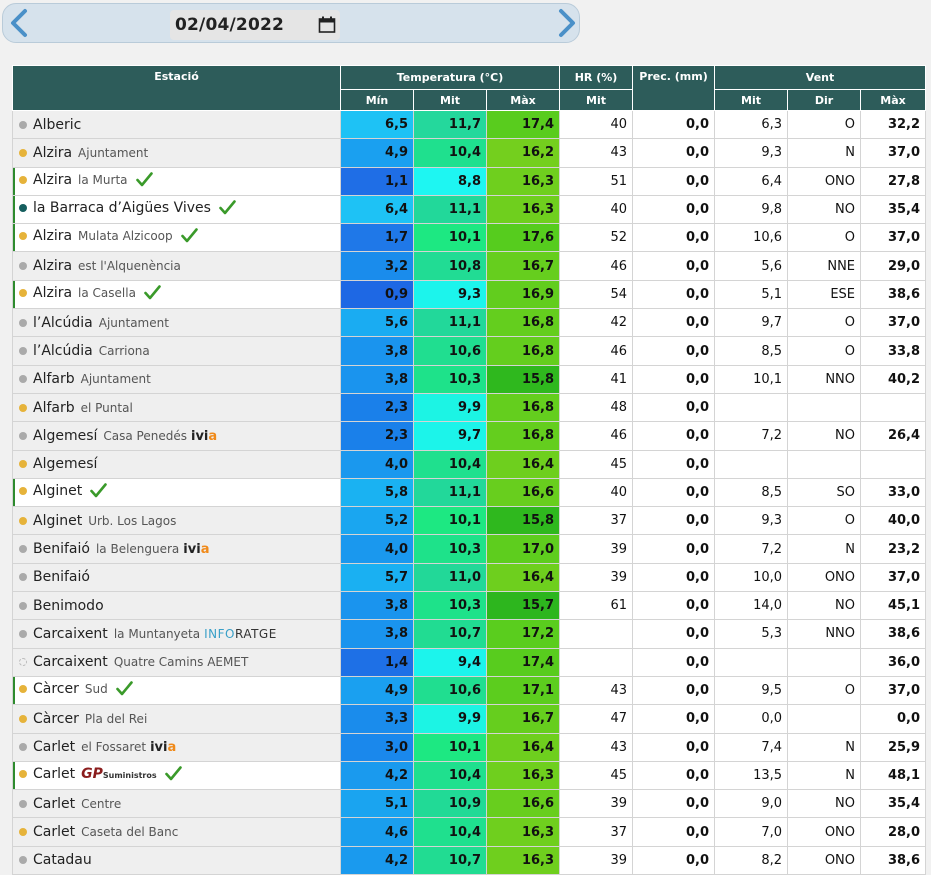 The height and width of the screenshot is (875, 931). I want to click on date-picker: 02/04/2022, so click(255, 25).